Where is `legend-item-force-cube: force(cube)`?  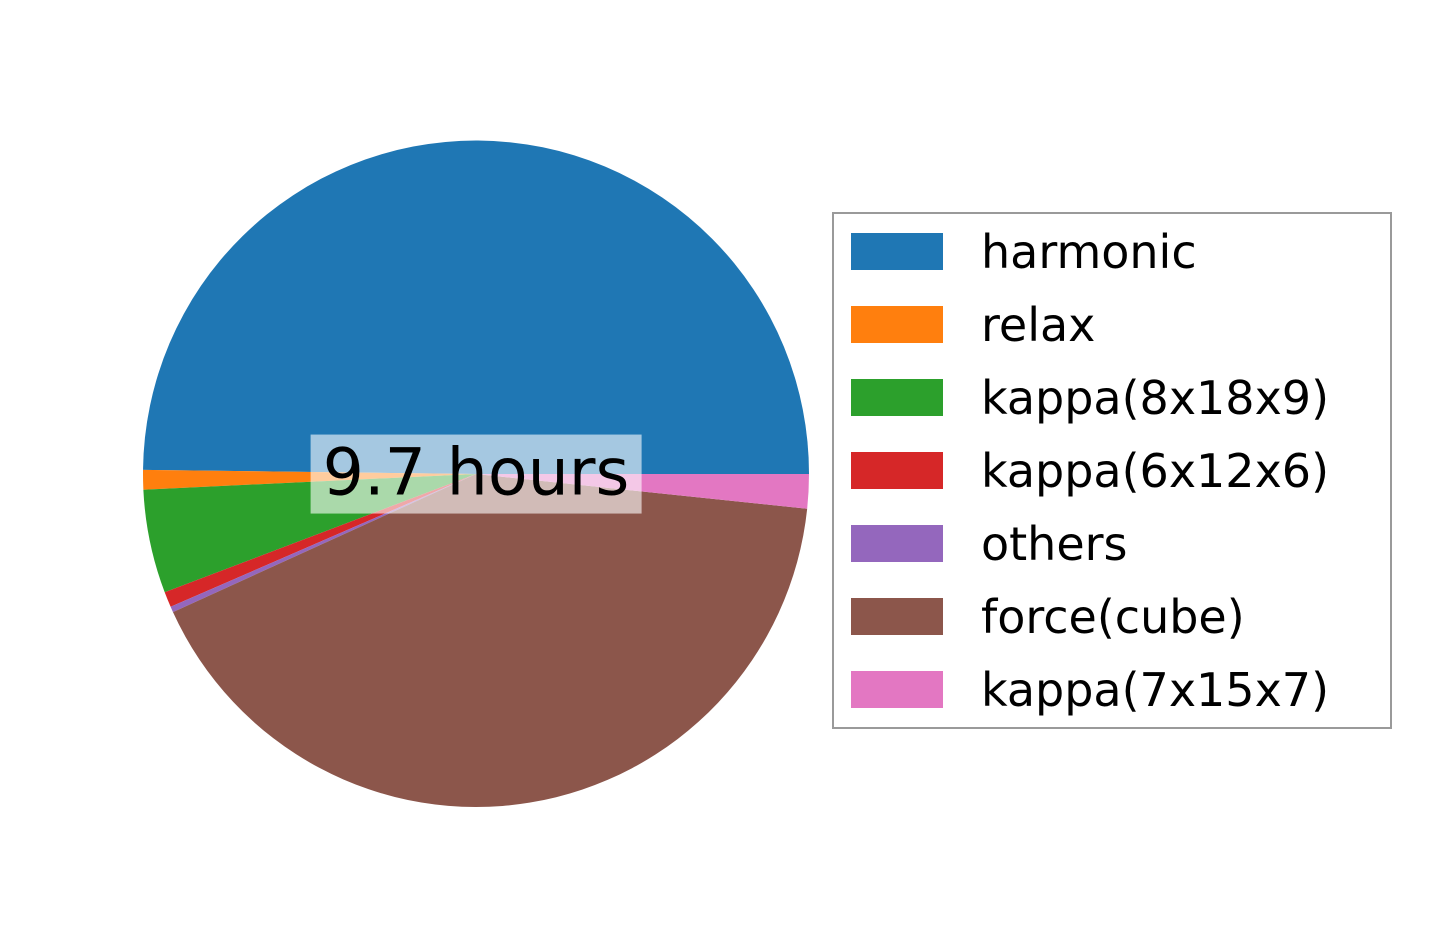 legend-item-force-cube: force(cube) is located at coordinates (1120, 617).